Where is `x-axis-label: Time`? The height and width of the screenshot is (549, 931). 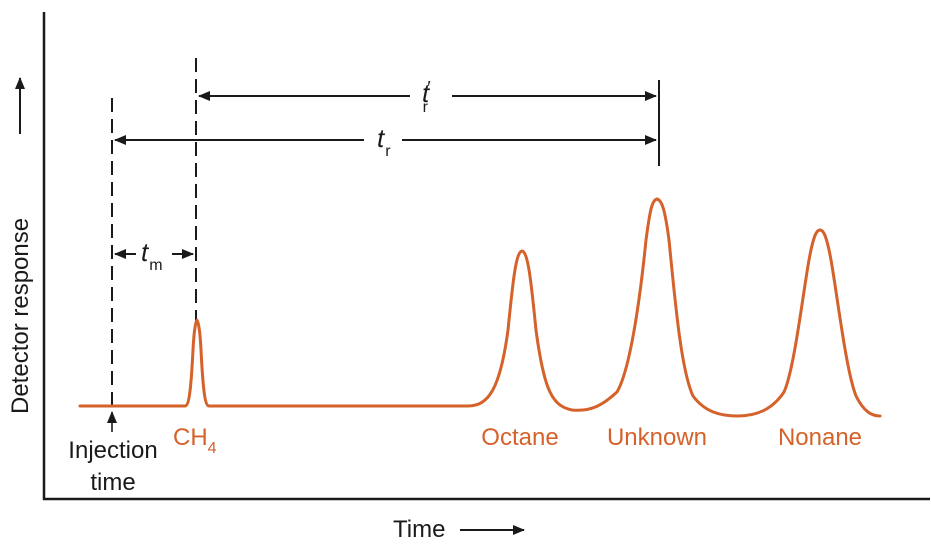 x-axis-label: Time is located at coordinates (419, 529).